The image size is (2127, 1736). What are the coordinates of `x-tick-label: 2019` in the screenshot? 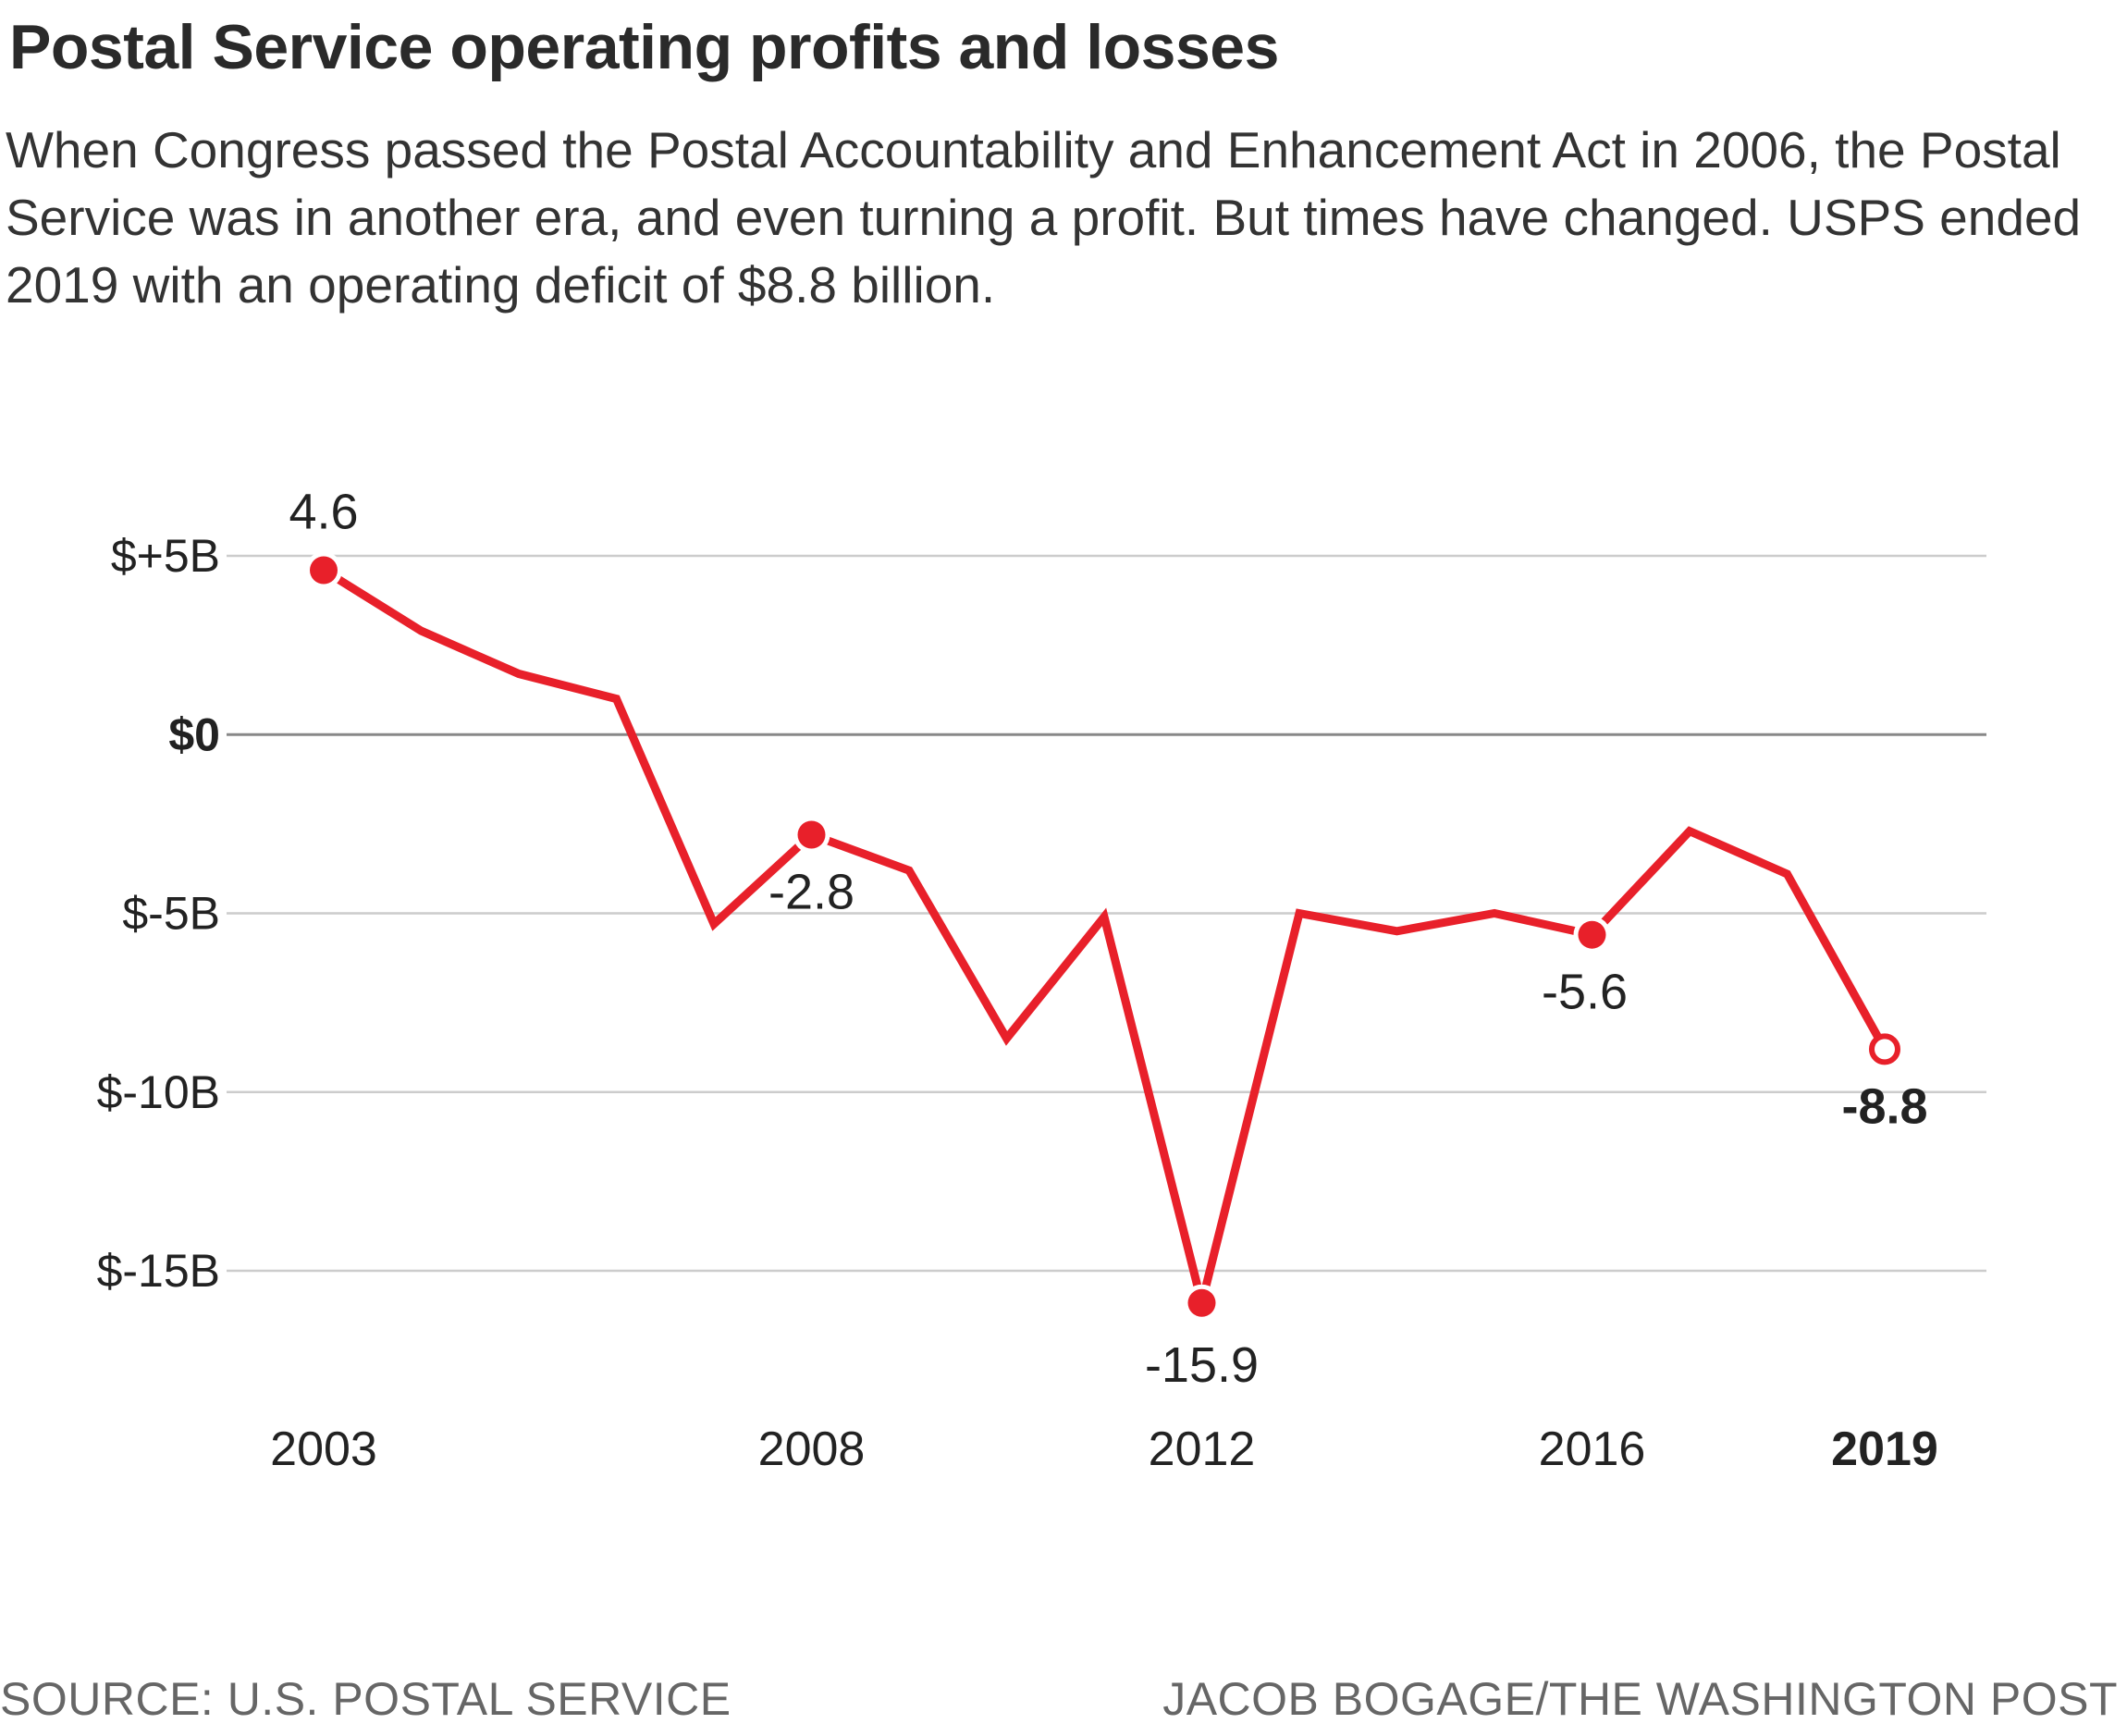 It's located at (1885, 1449).